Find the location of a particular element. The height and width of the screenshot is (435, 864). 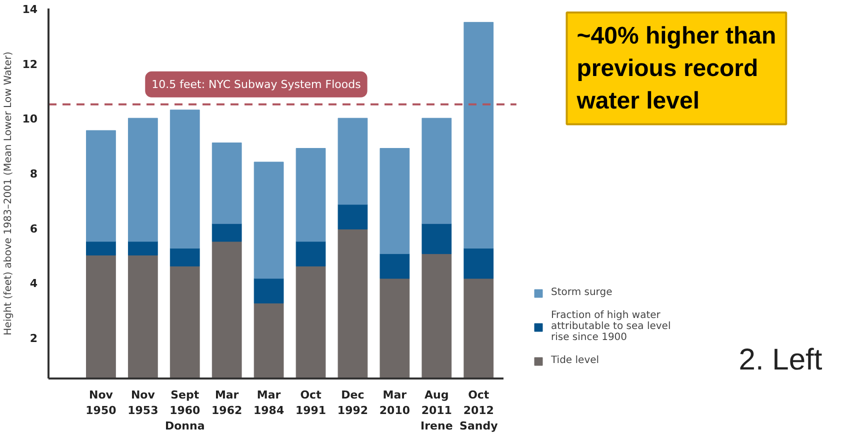

legend-label: Tide level is located at coordinates (575, 360).